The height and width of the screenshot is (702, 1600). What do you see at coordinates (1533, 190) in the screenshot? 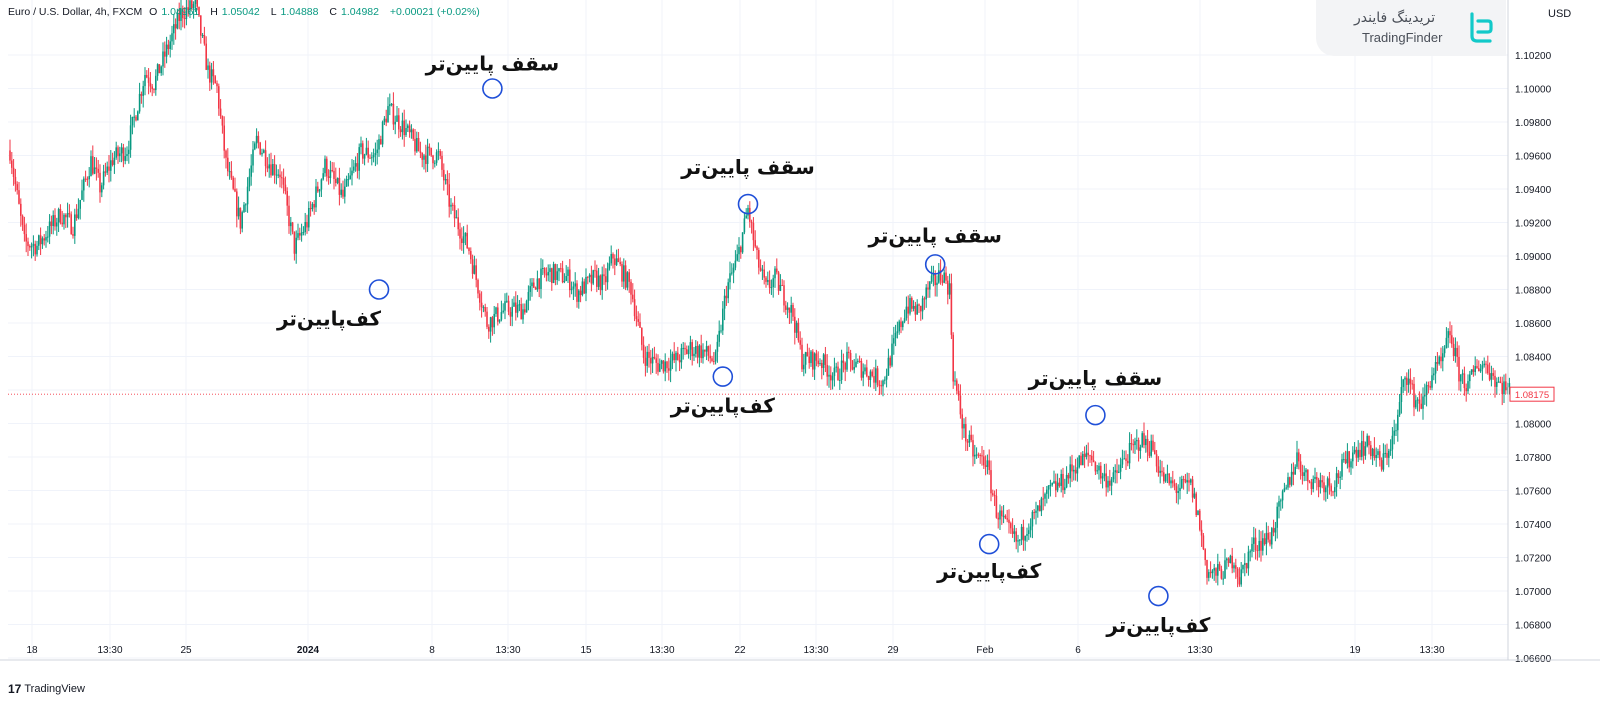
I see `y-tick-label: 1.09400` at bounding box center [1533, 190].